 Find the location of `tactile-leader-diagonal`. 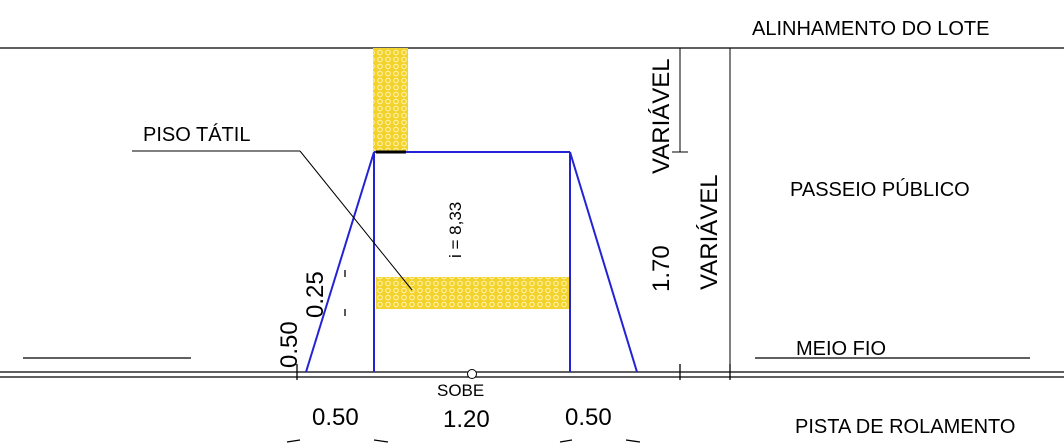

tactile-leader-diagonal is located at coordinates (356, 220).